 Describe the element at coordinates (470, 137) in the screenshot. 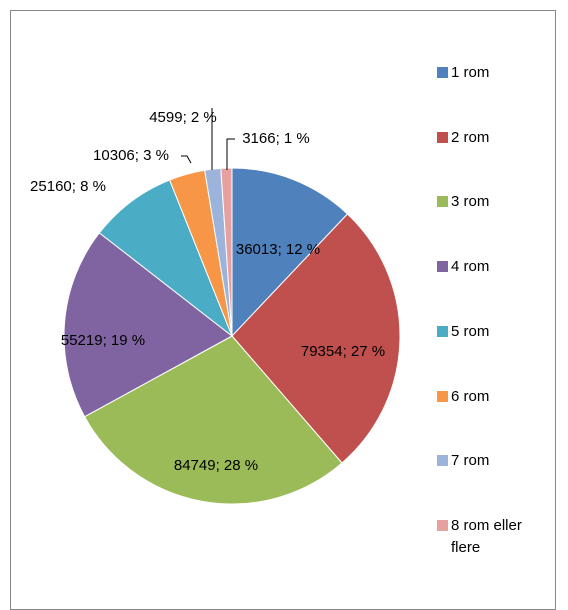

I see `legend-label: 2 rom` at that location.